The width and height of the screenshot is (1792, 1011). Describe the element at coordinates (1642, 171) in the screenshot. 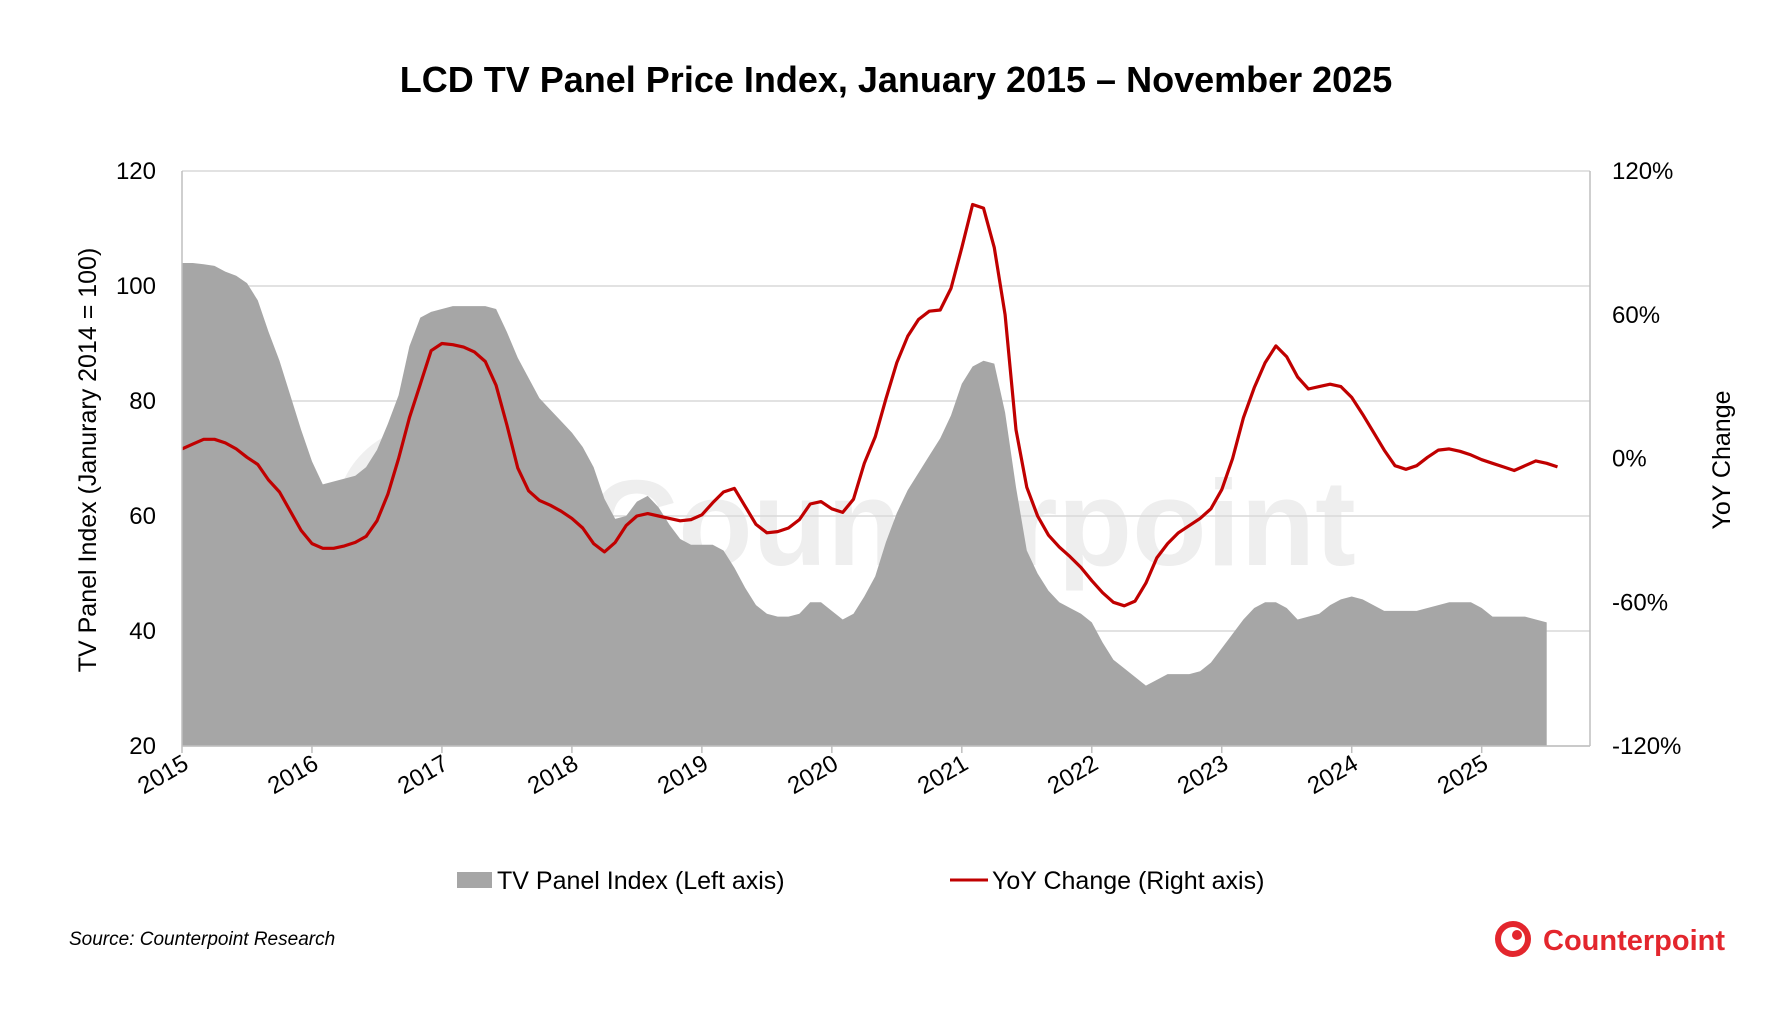

I see `right-tick-label: 120%` at that location.